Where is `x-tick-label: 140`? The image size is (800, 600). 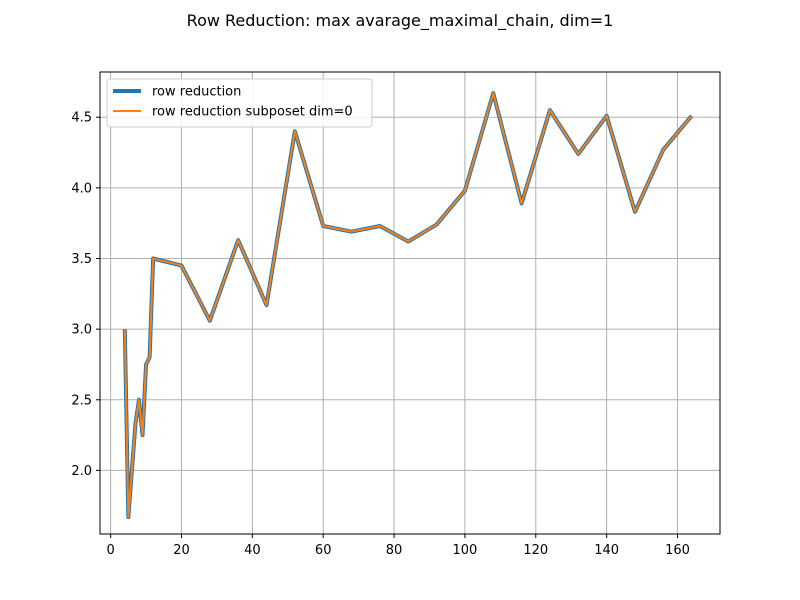 x-tick-label: 140 is located at coordinates (606, 550).